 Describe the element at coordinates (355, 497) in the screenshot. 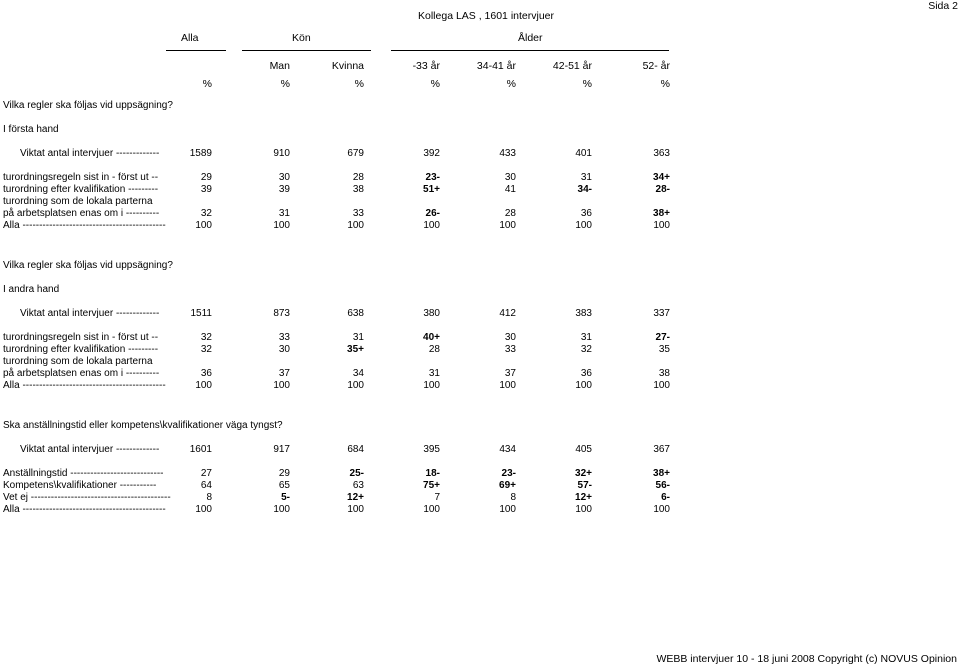

I see `table-cell: 12+` at that location.